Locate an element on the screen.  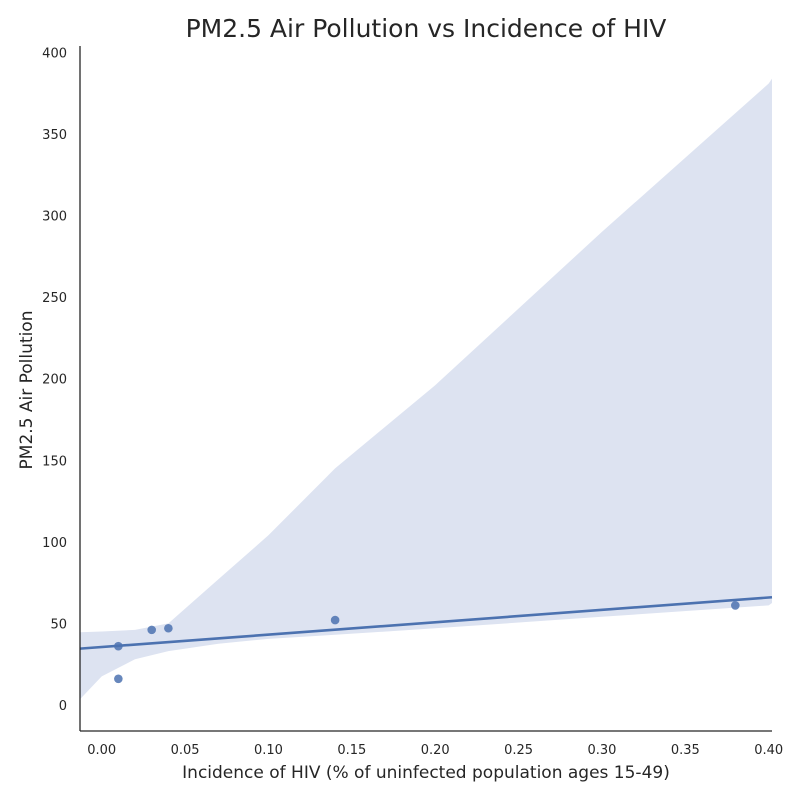
y-tick-label: 50 is located at coordinates (58, 624).